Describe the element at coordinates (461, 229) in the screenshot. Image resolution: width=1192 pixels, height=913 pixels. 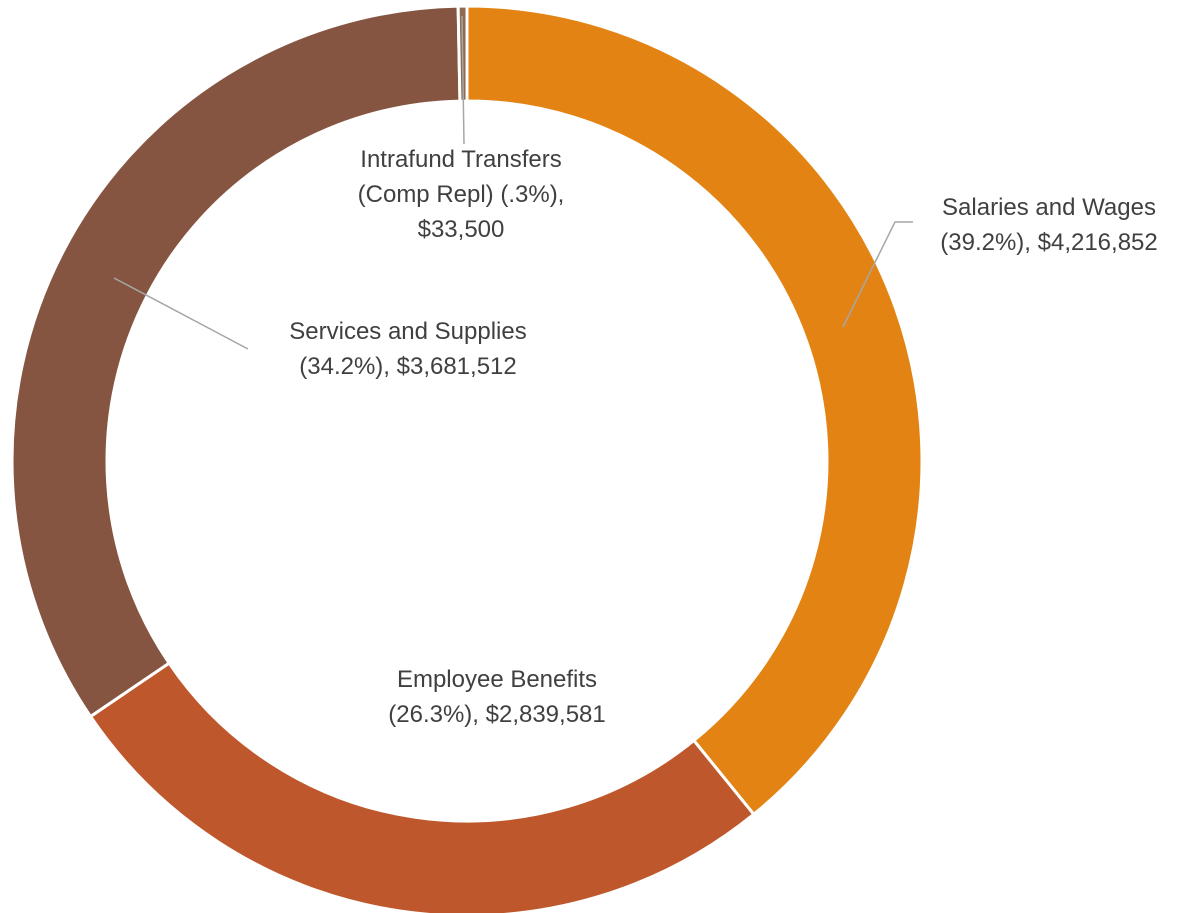
I see `data-label-intrafund-transfers-line-3: $33,500` at that location.